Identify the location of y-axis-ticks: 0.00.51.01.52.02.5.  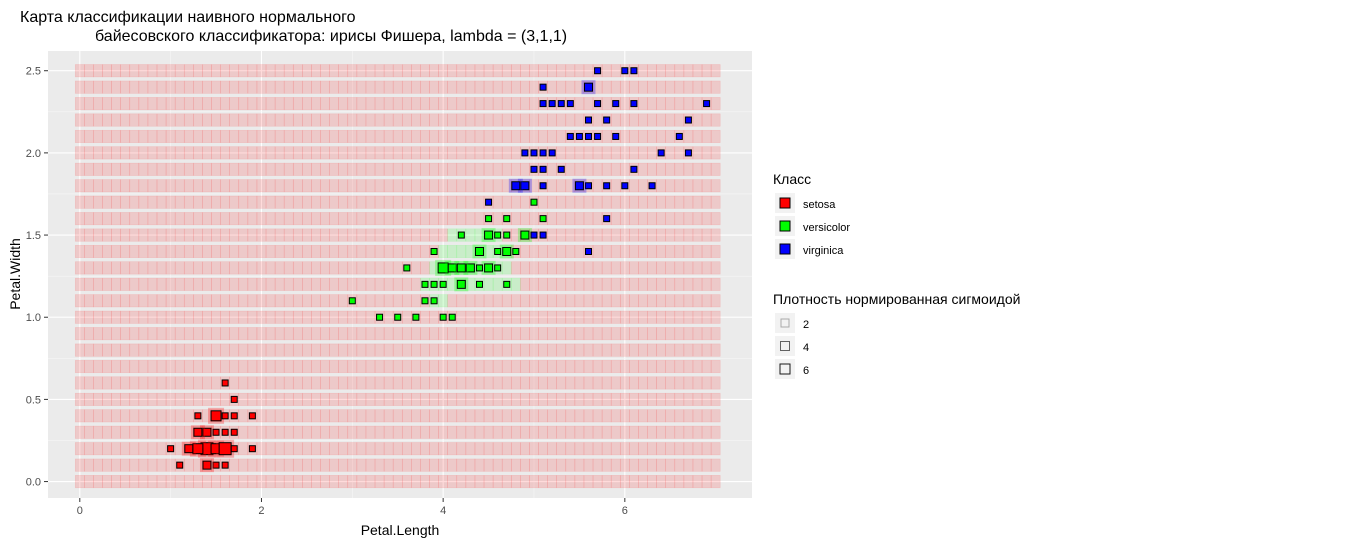
(37, 277).